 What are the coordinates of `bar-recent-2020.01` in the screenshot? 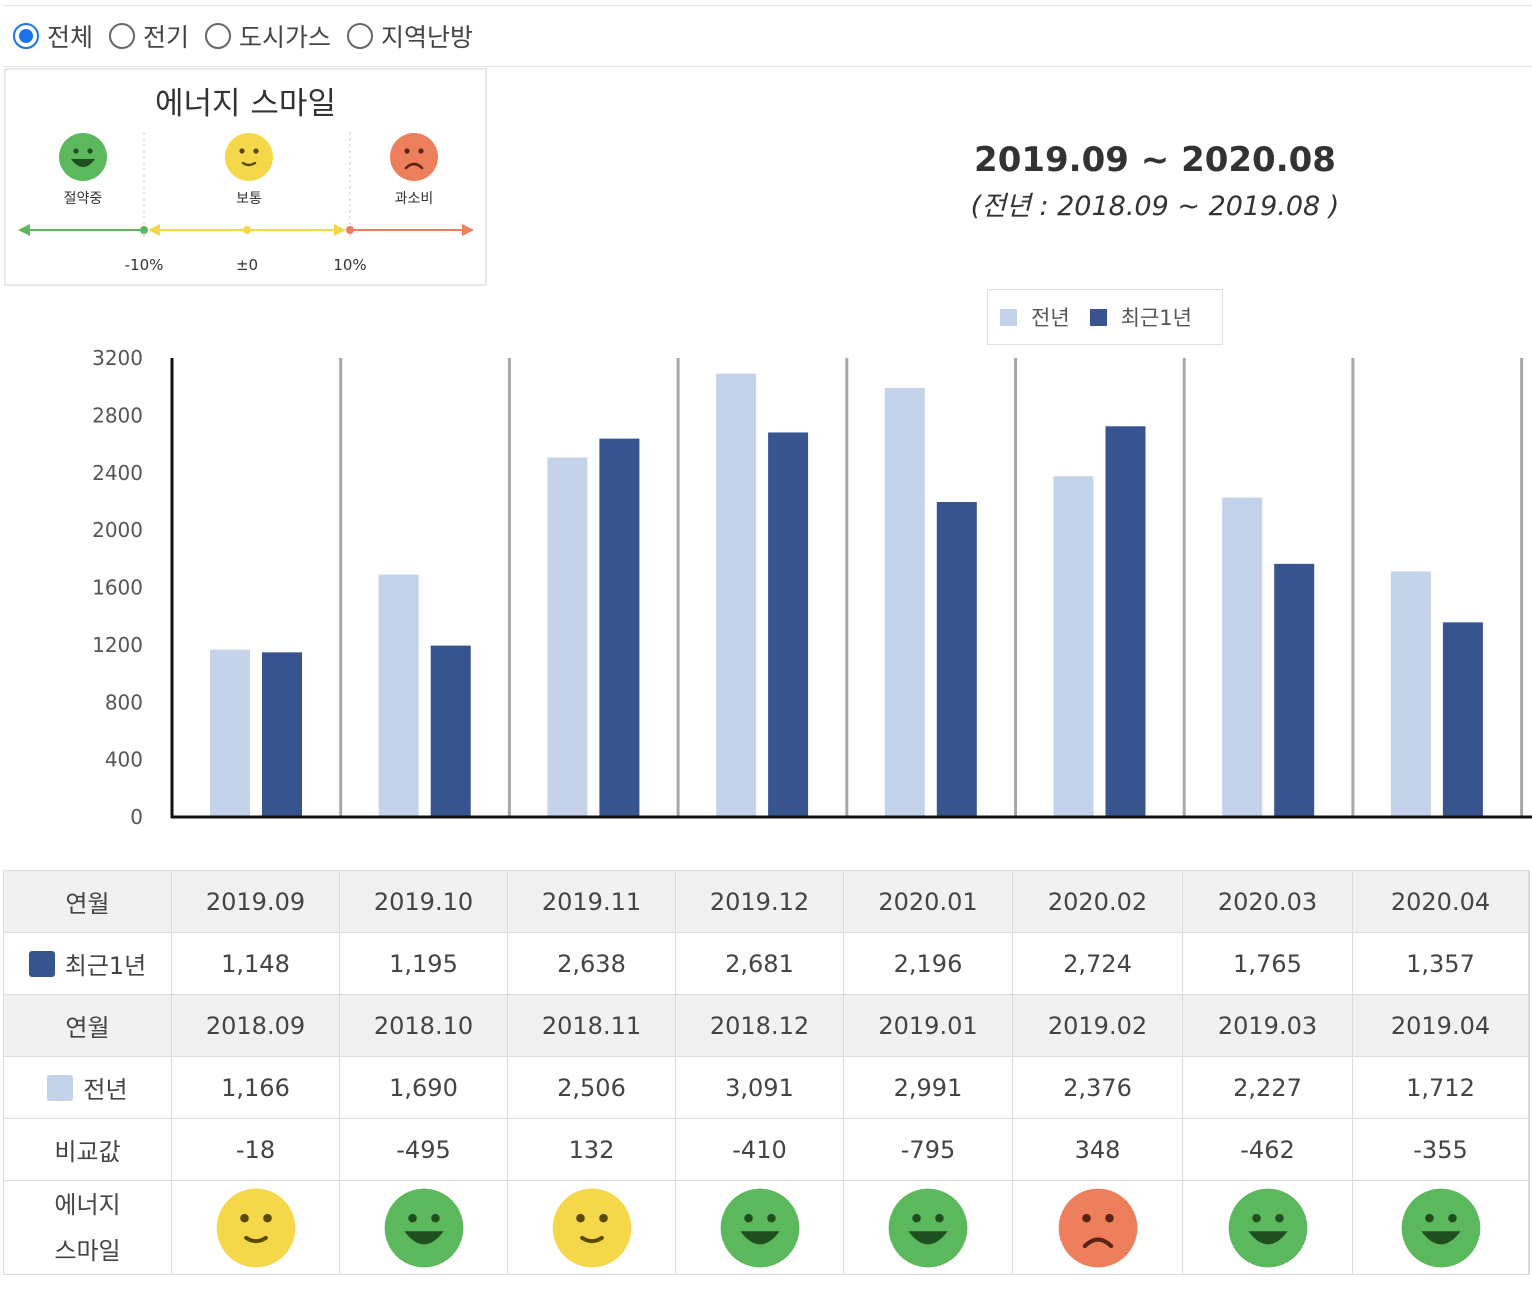 It's located at (956, 659).